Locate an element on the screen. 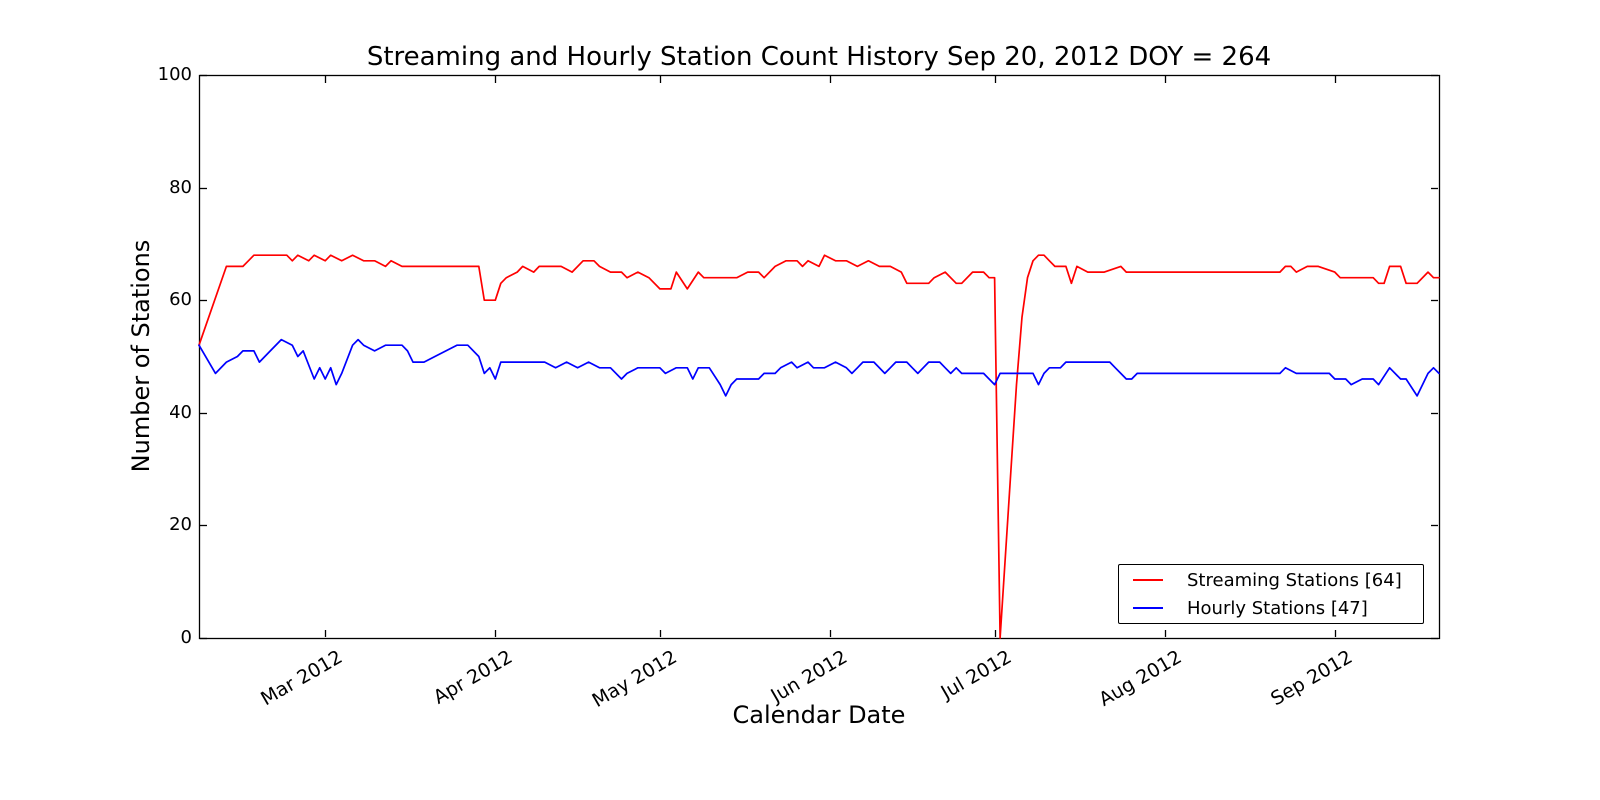  y-tick-label: 40 is located at coordinates (180, 412).